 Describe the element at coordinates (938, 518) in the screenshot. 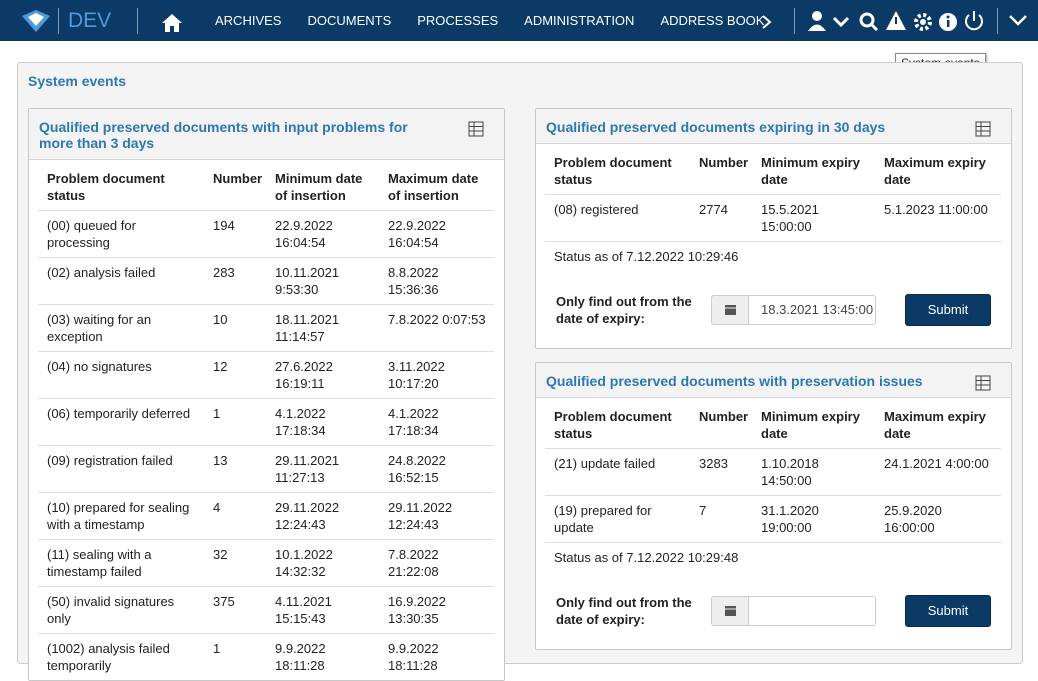

I see `table-cell: 25.9.2020 16:00:00` at that location.